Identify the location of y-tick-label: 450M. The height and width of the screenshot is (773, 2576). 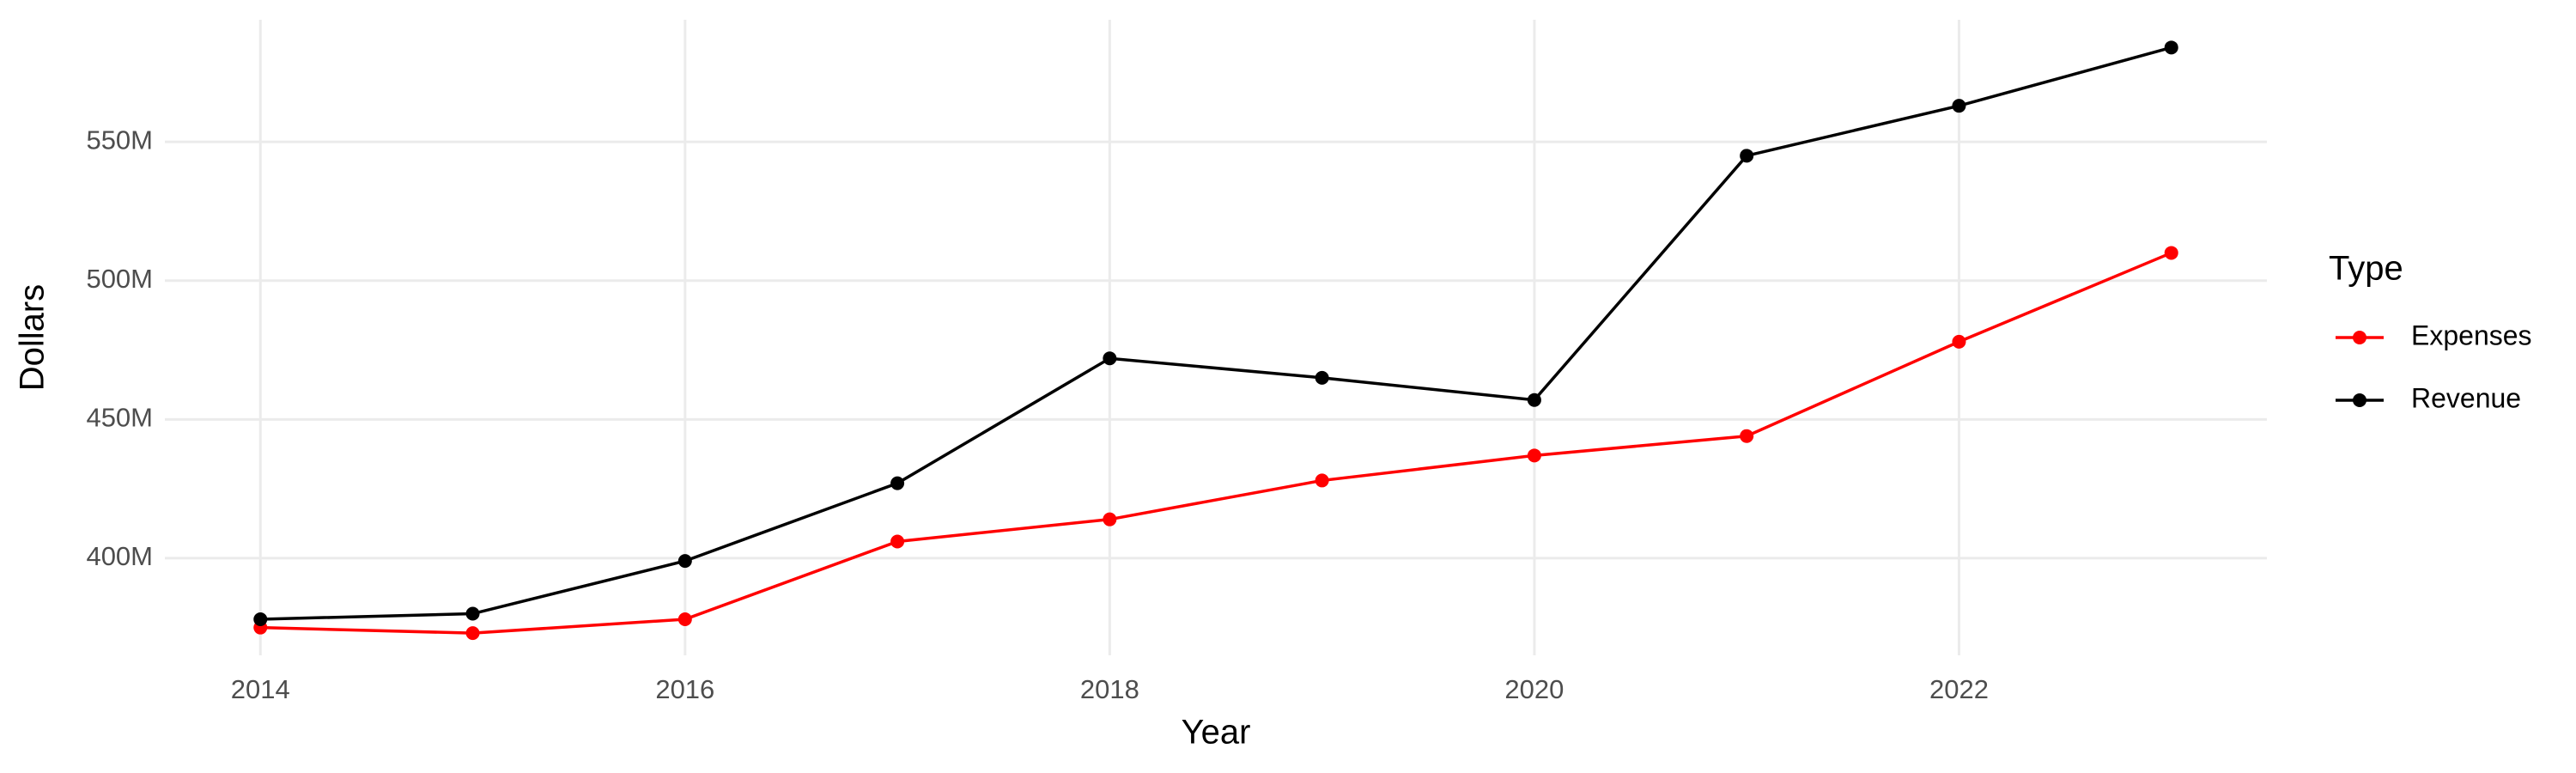
(119, 418).